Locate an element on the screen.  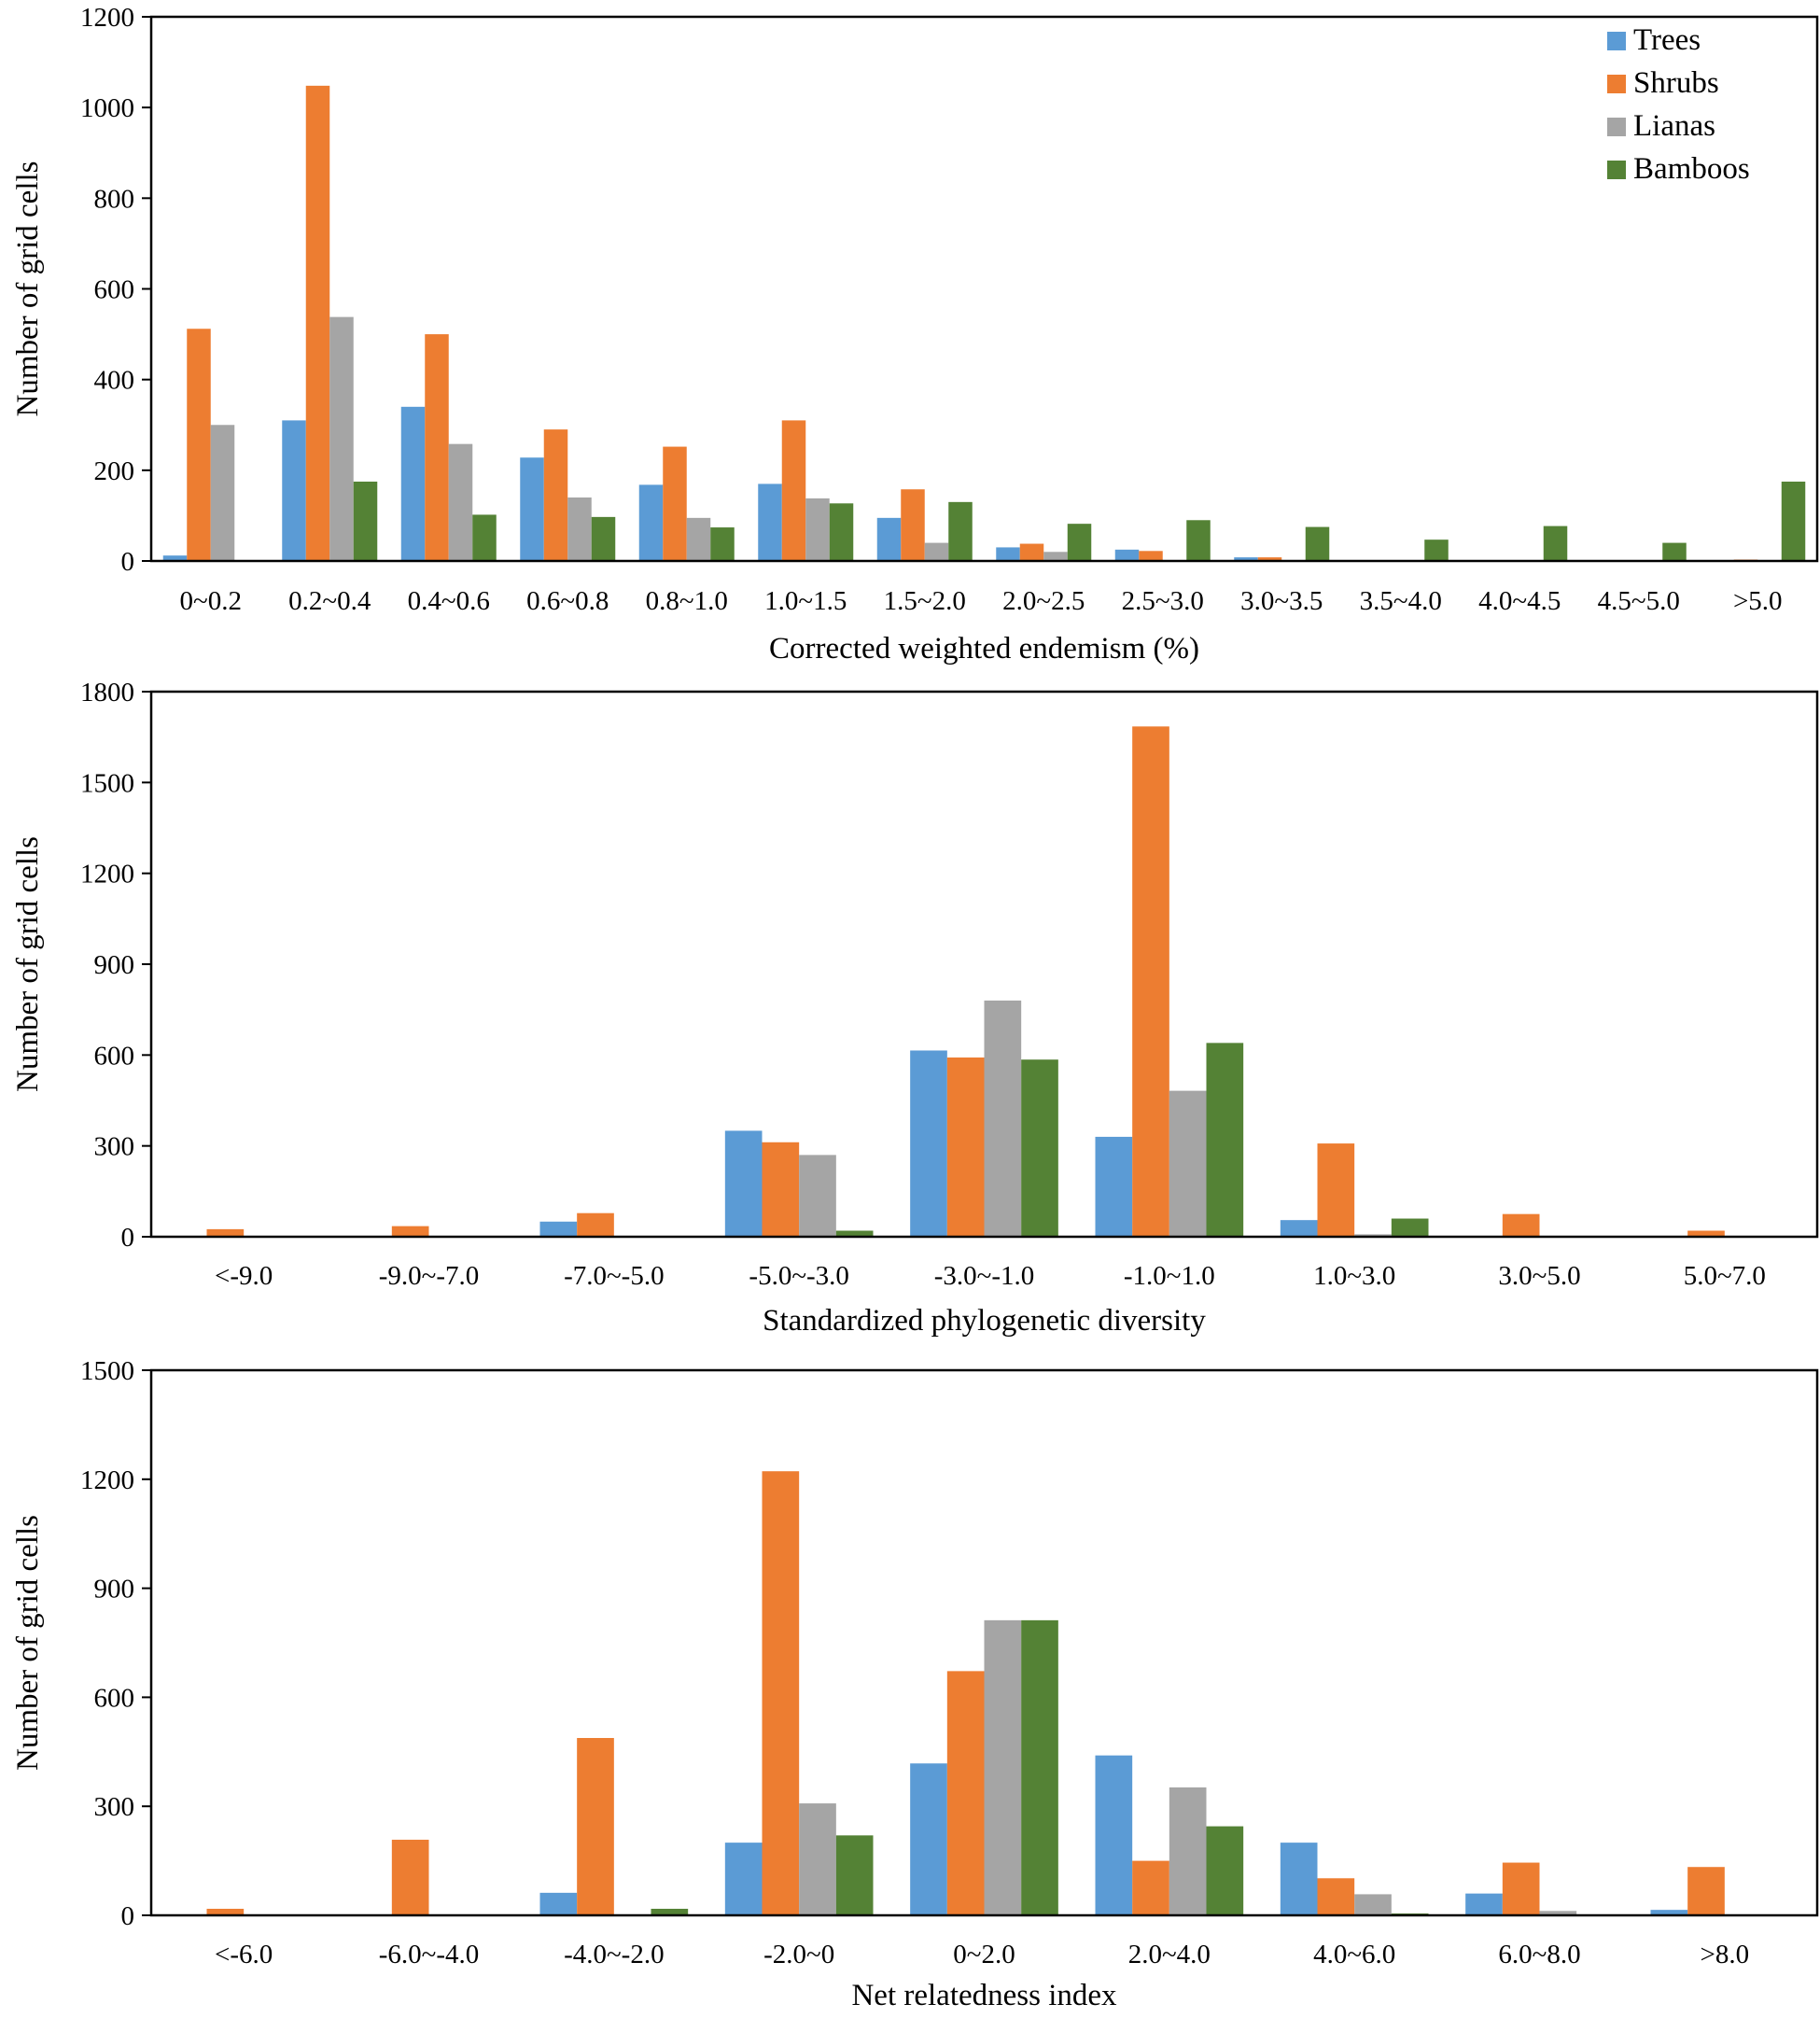
y-axis-label: Number of grid cells is located at coordinates (28, 288).